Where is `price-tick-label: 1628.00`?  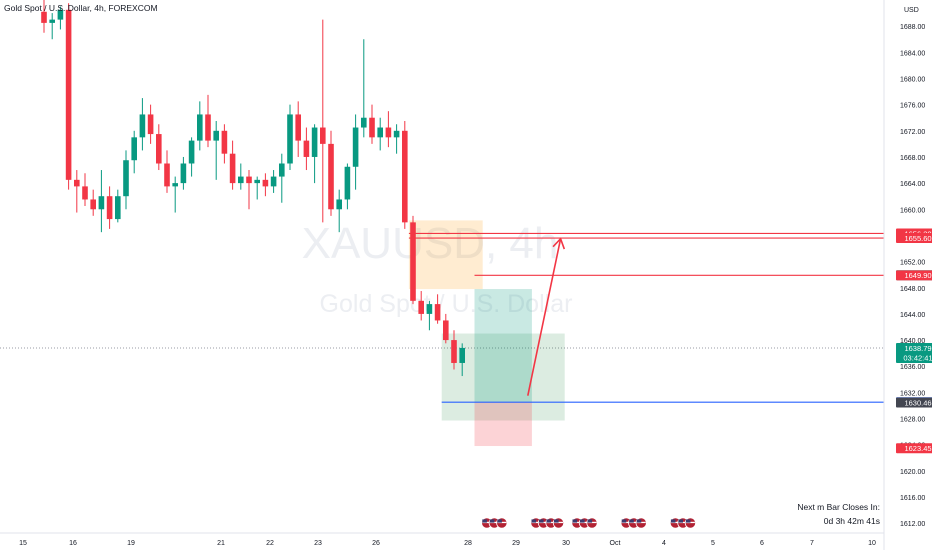 price-tick-label: 1628.00 is located at coordinates (912, 420).